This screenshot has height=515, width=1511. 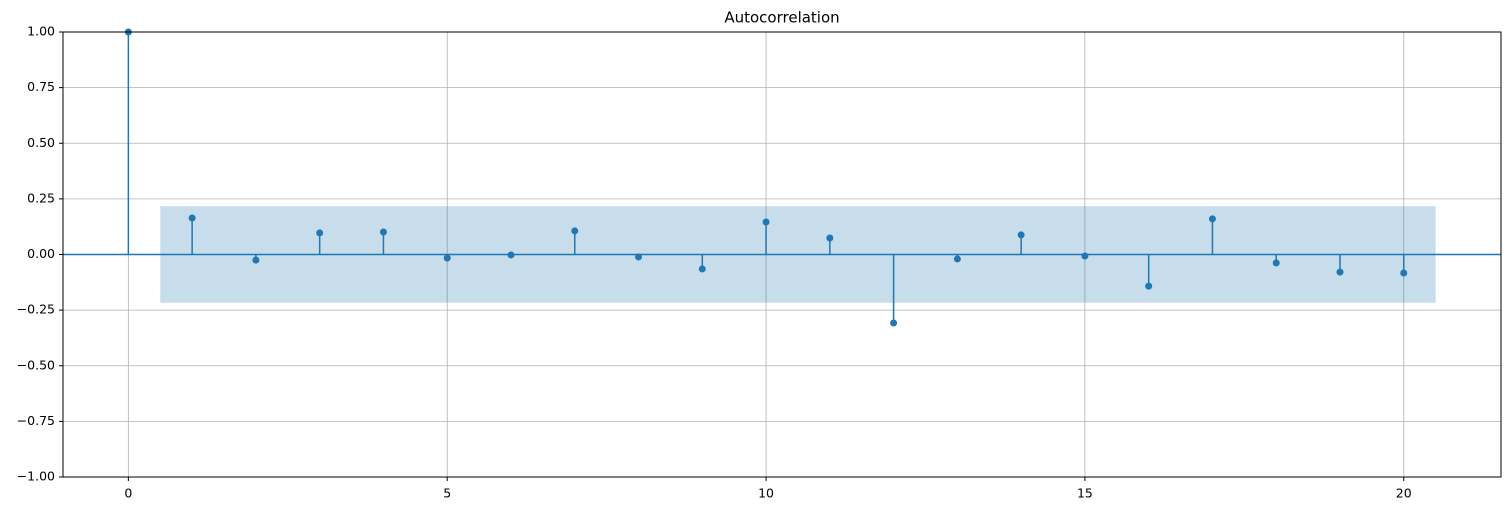 What do you see at coordinates (781, 18) in the screenshot?
I see `chart-title: Autocorrelation` at bounding box center [781, 18].